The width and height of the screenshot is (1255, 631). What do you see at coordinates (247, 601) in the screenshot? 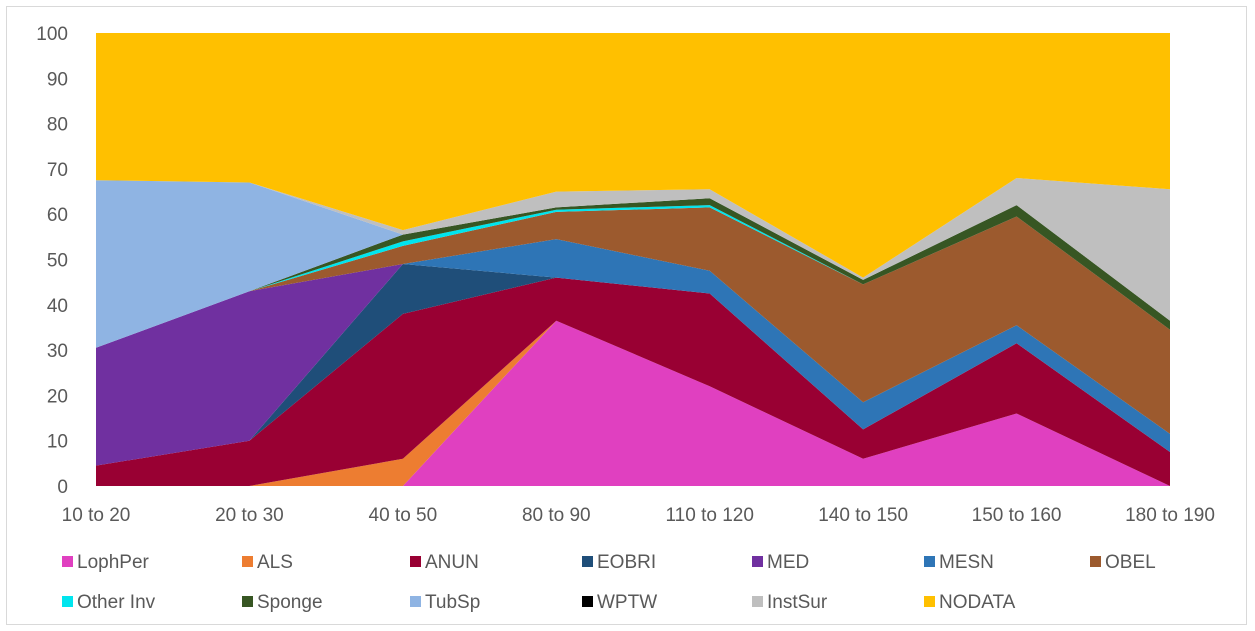
I see `legend-swatch-sponge` at bounding box center [247, 601].